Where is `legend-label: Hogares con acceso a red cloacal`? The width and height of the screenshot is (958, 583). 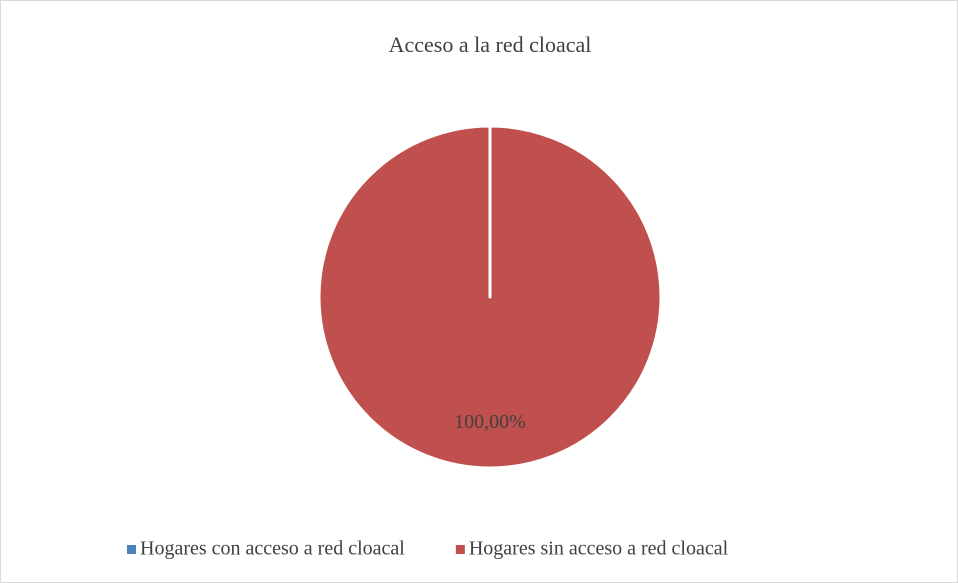
legend-label: Hogares con acceso a red cloacal is located at coordinates (272, 549).